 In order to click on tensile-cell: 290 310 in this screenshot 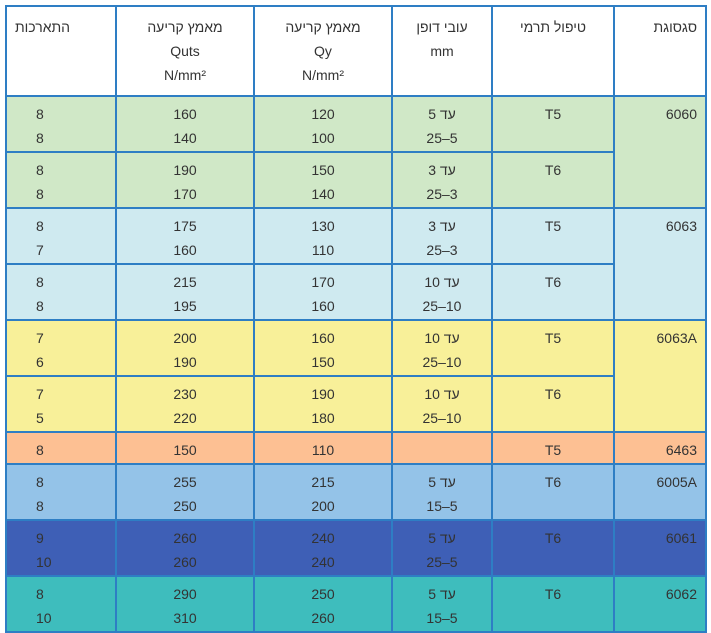, I will do `click(185, 604)`.